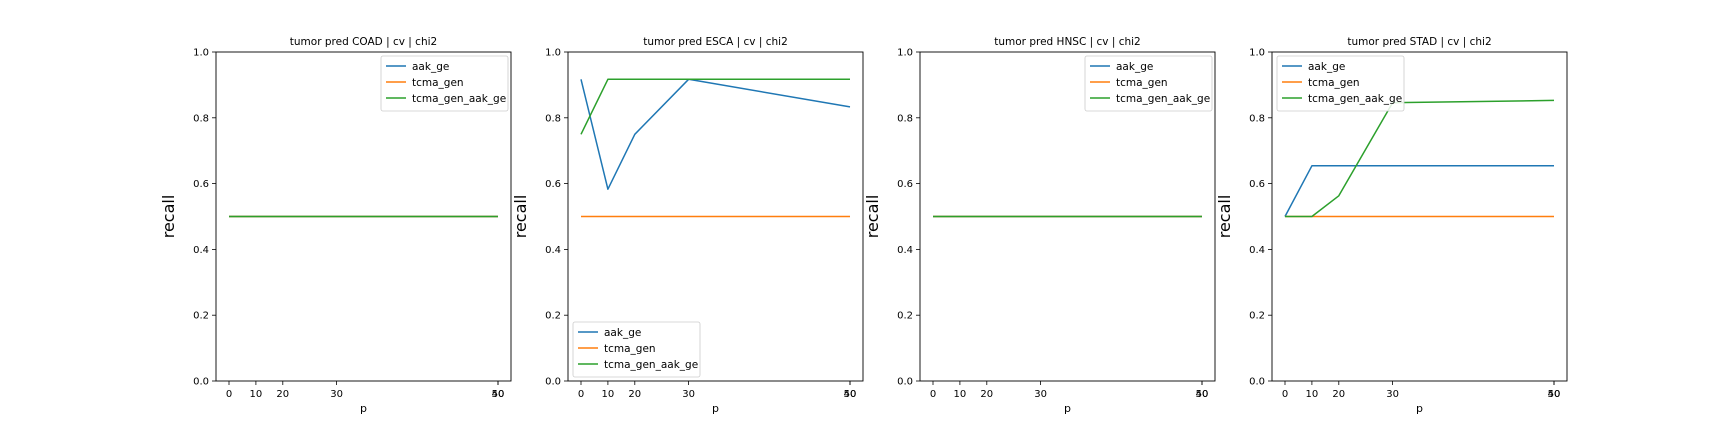 Image resolution: width=1728 pixels, height=432 pixels. Describe the element at coordinates (363, 42) in the screenshot. I see `chart-title: tumor pred COAD | cv | chi2` at that location.